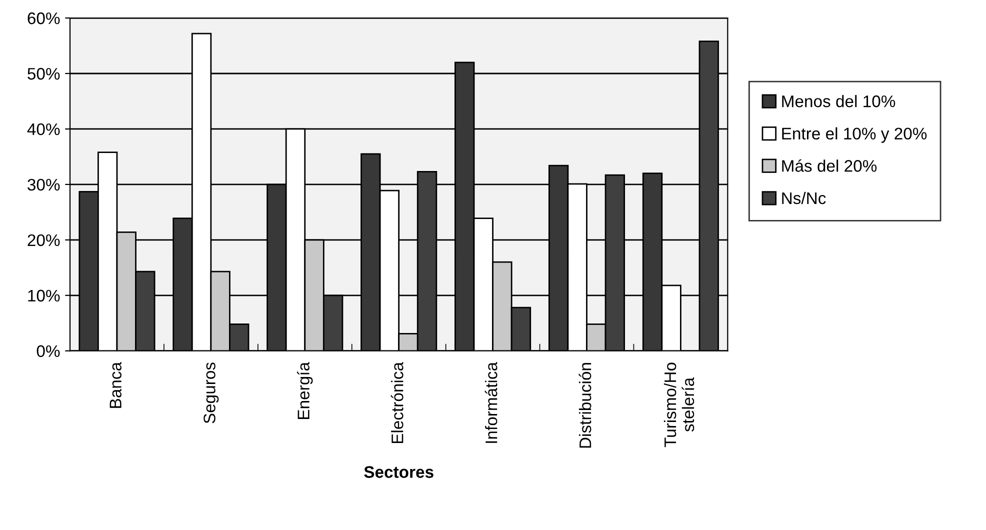 The width and height of the screenshot is (986, 530). I want to click on x-tick-label: Energía, so click(305, 390).